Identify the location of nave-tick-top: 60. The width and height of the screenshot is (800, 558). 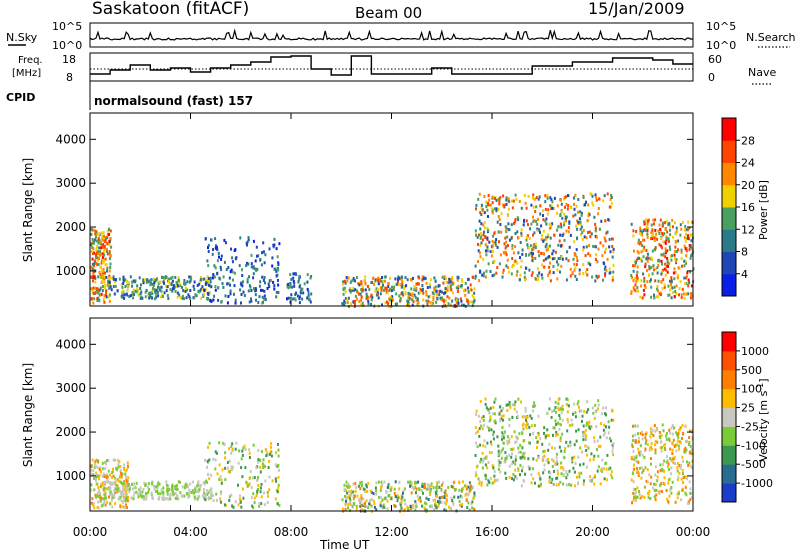
(715, 59).